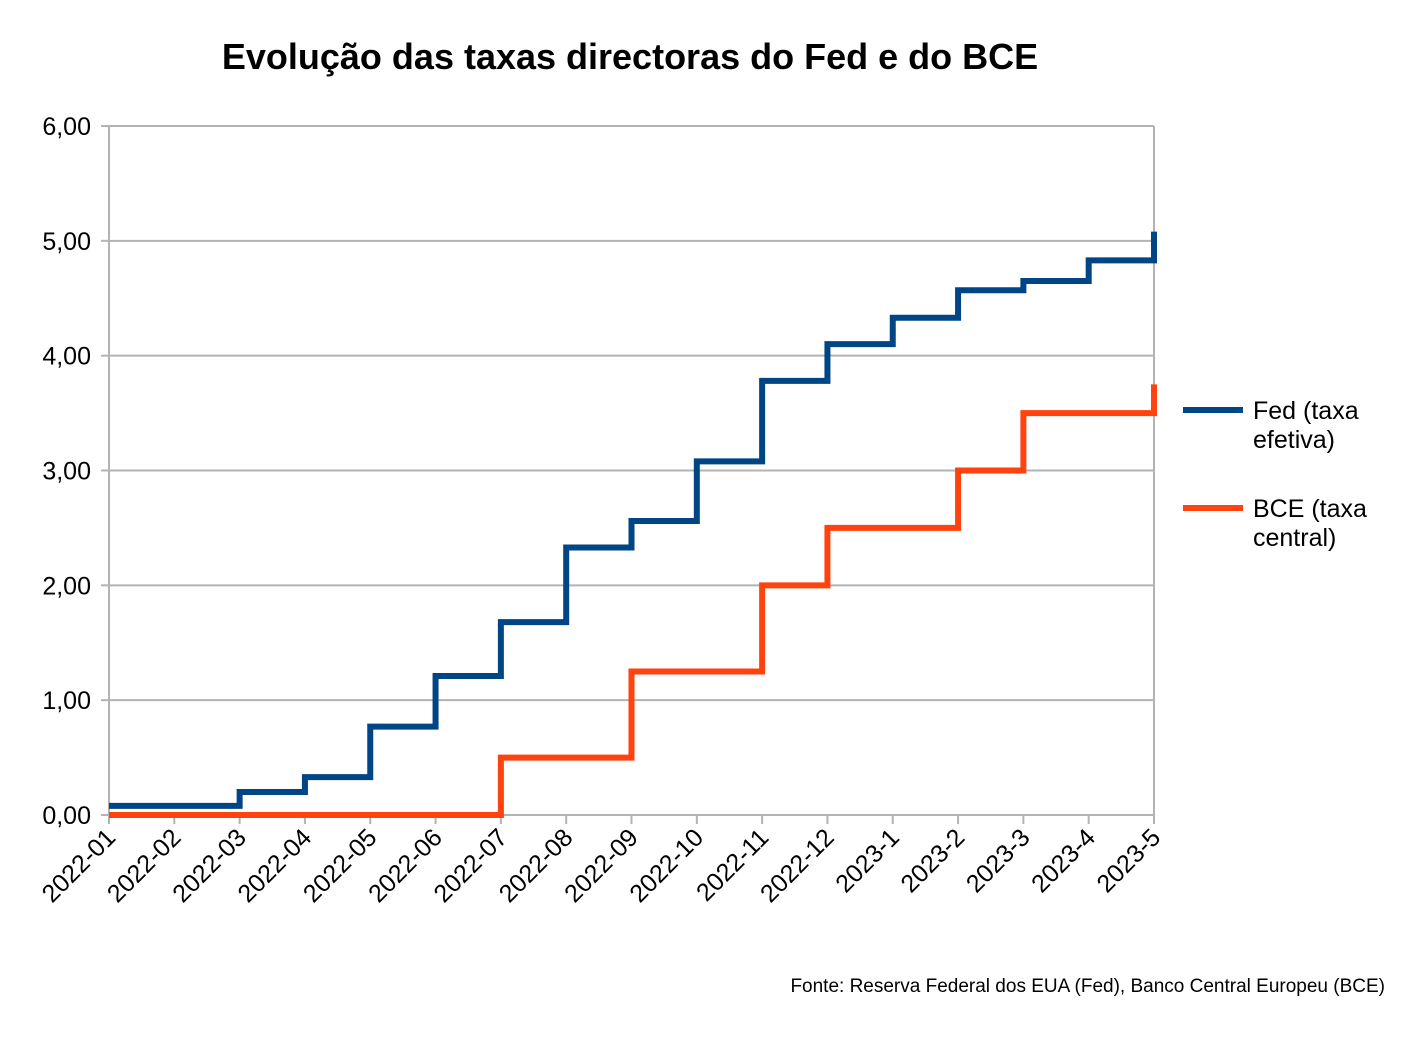 Image resolution: width=1417 pixels, height=1039 pixels. What do you see at coordinates (1294, 538) in the screenshot?
I see `legend-label-1: central)` at bounding box center [1294, 538].